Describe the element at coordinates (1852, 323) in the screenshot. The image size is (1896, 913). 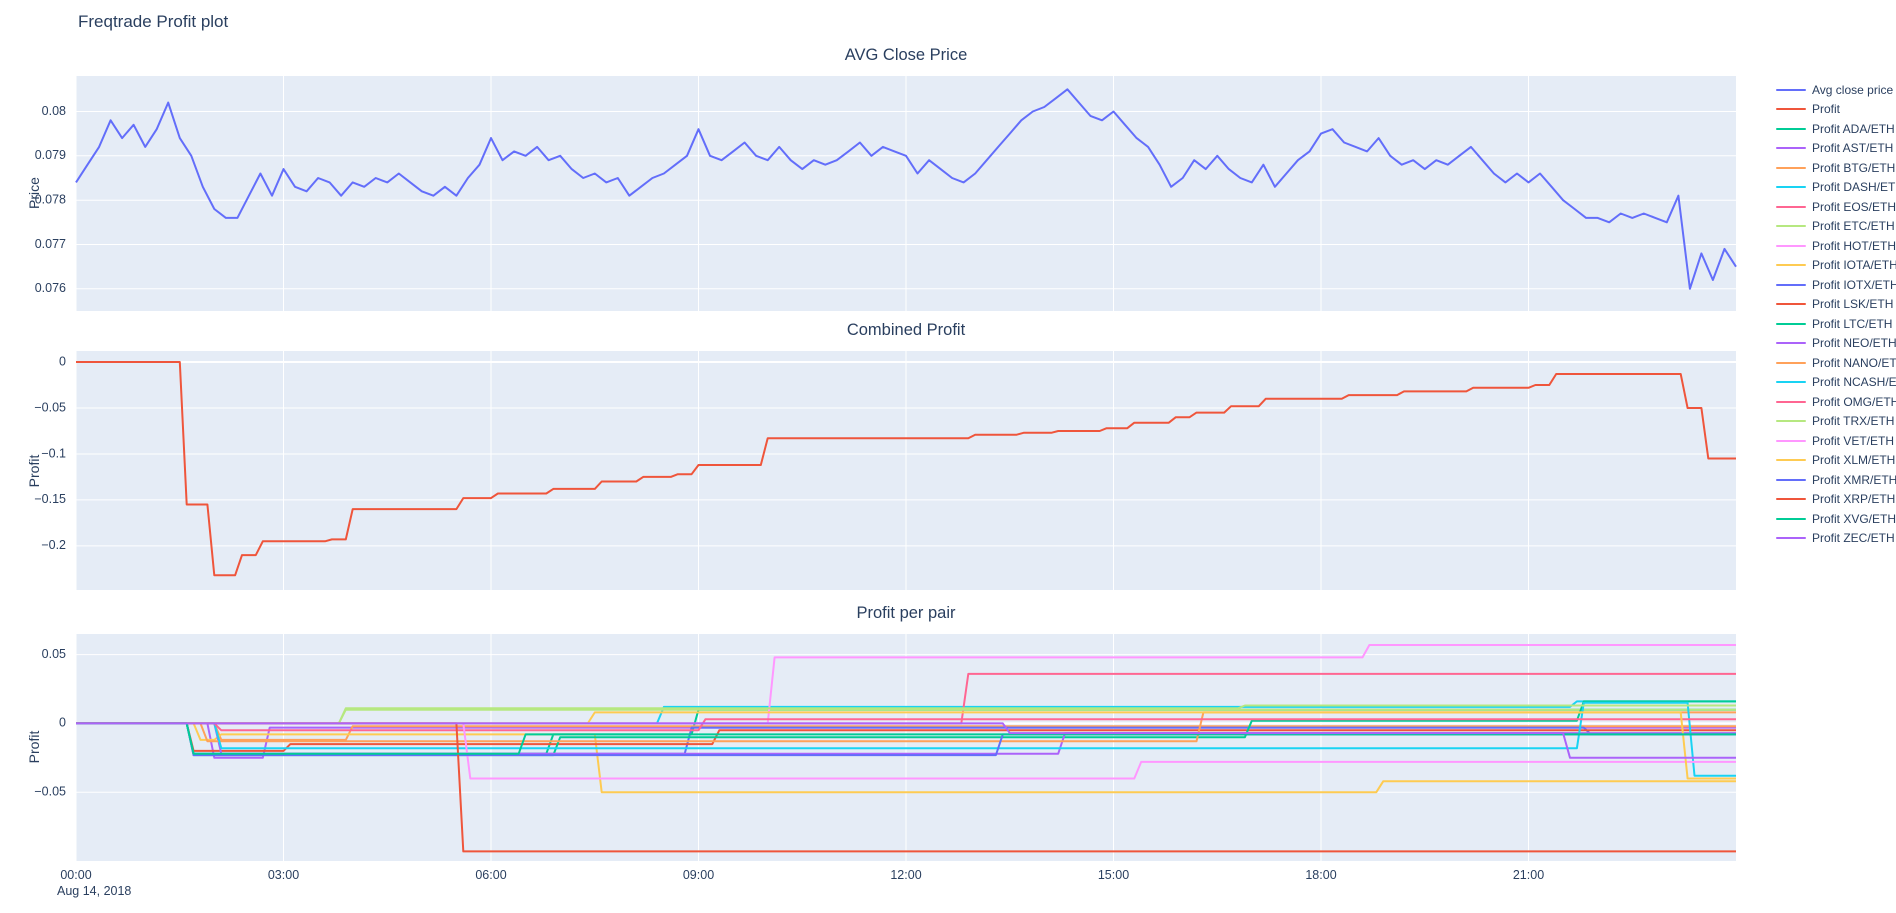
I see `legend-label: Profit LTC/ETH` at that location.